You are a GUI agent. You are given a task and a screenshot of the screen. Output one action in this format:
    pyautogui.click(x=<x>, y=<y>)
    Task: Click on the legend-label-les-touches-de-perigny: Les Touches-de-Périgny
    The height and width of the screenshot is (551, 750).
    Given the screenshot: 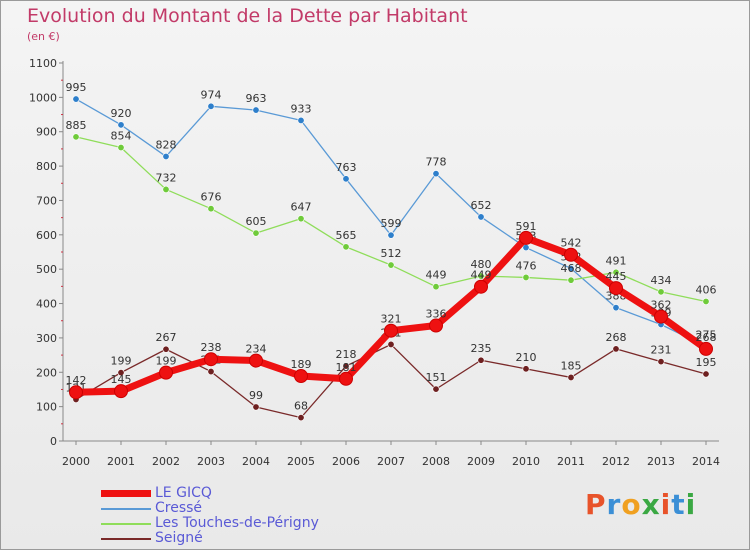 What is the action you would take?
    pyautogui.click(x=237, y=523)
    